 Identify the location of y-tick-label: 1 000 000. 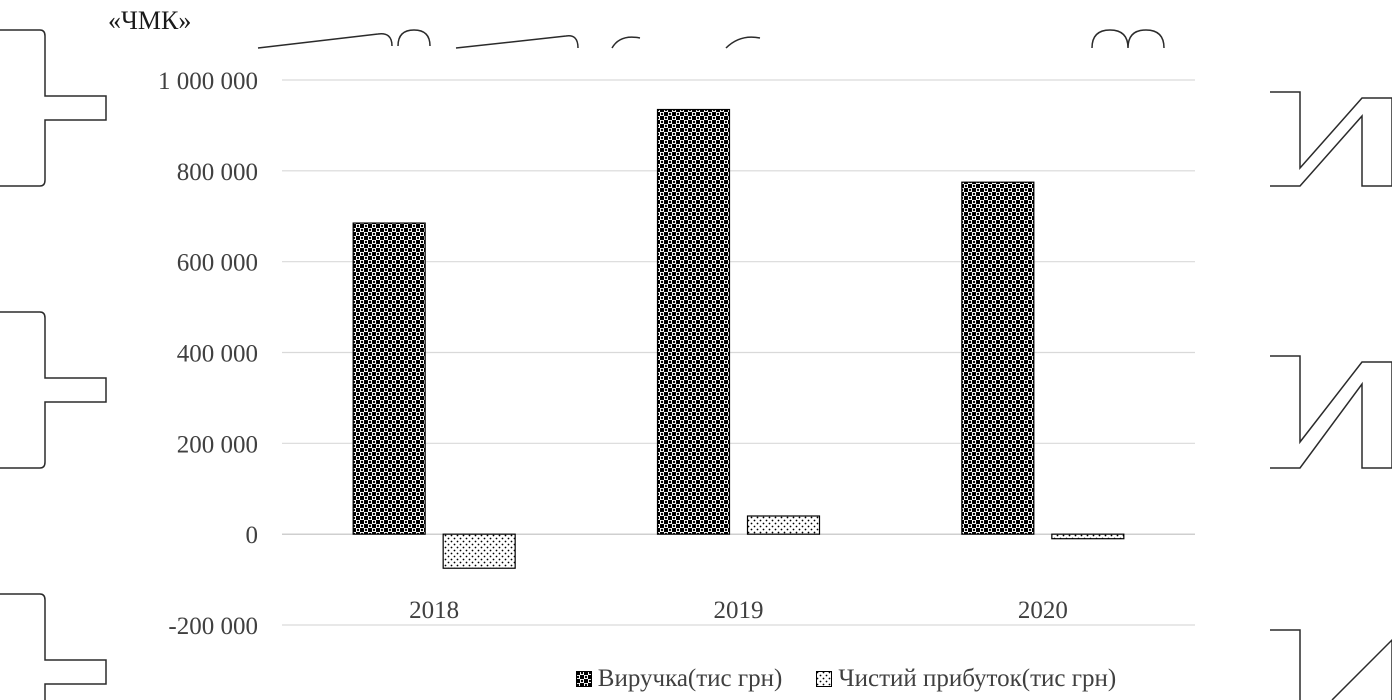
(208, 81).